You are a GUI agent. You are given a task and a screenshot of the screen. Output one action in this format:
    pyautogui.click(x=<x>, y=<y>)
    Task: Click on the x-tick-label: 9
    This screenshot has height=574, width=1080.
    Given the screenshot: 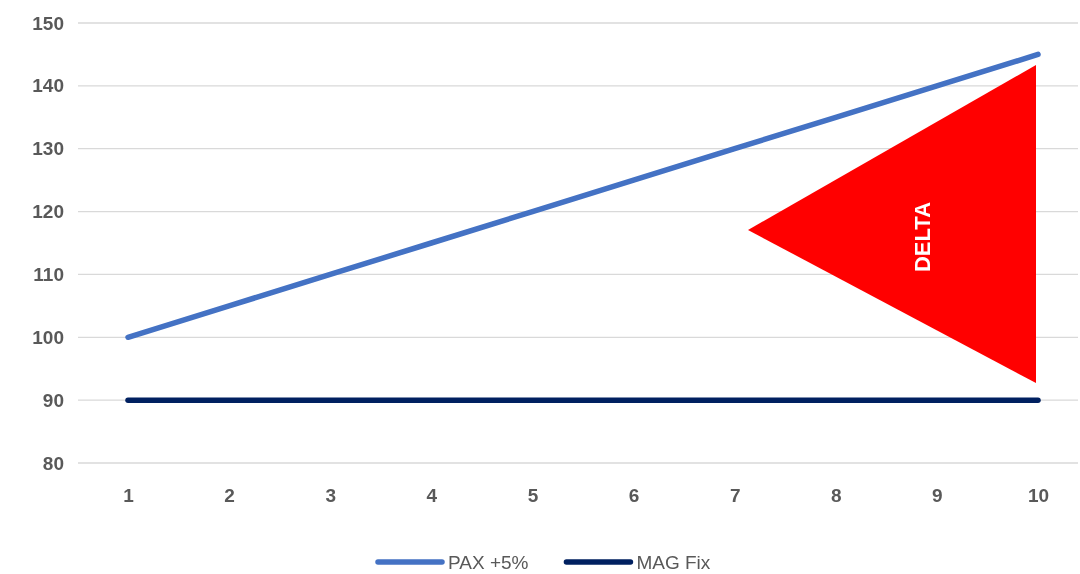 What is the action you would take?
    pyautogui.click(x=937, y=496)
    